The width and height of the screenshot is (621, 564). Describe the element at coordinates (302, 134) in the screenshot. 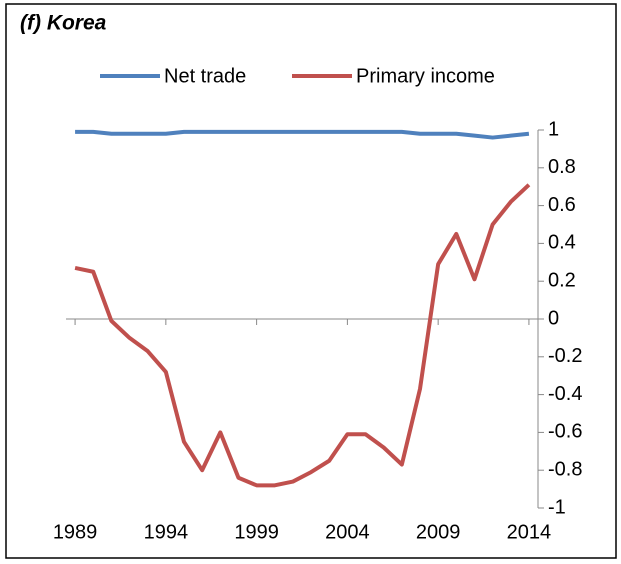

I see `series-line` at that location.